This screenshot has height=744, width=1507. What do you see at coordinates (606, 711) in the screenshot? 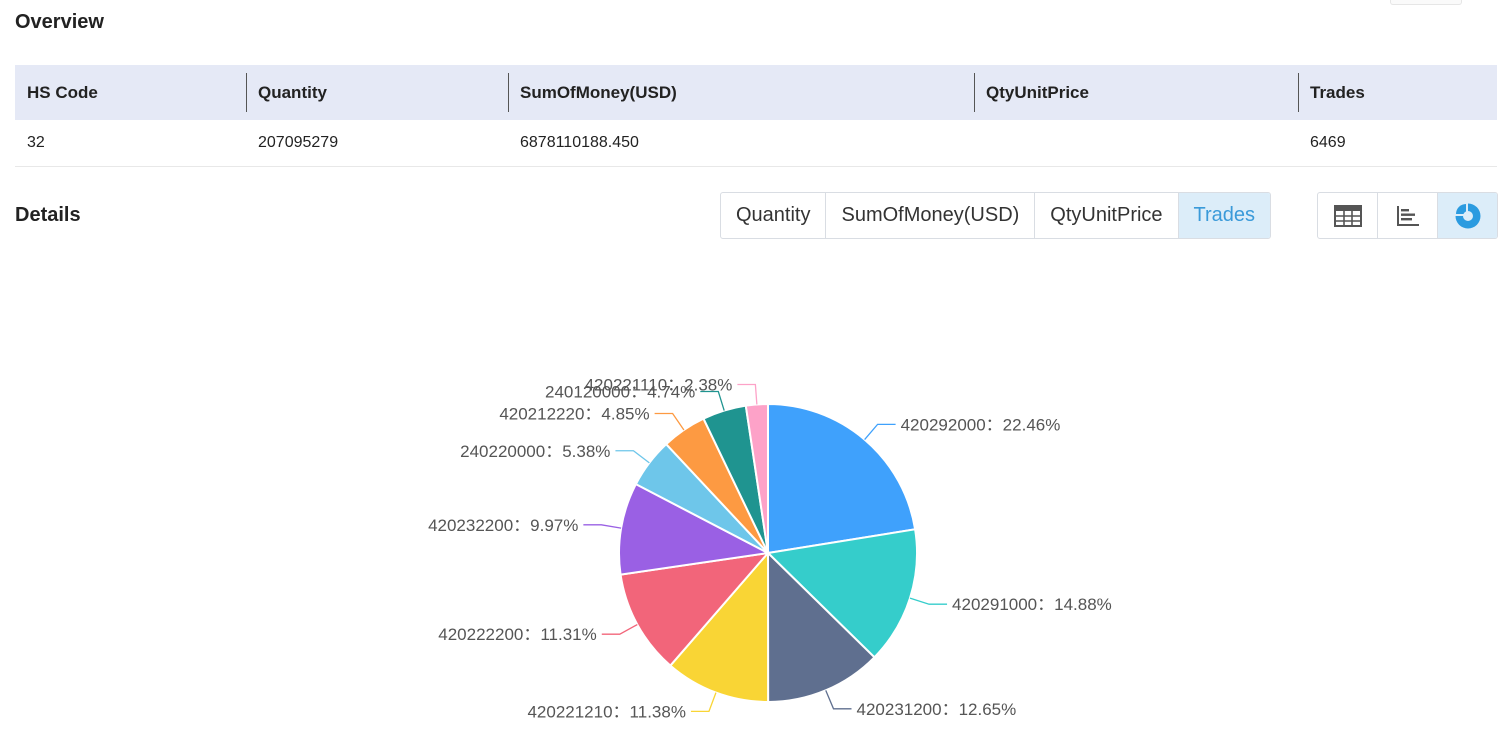
I see `pie-label-420221210: 420221210：11.38%` at bounding box center [606, 711].